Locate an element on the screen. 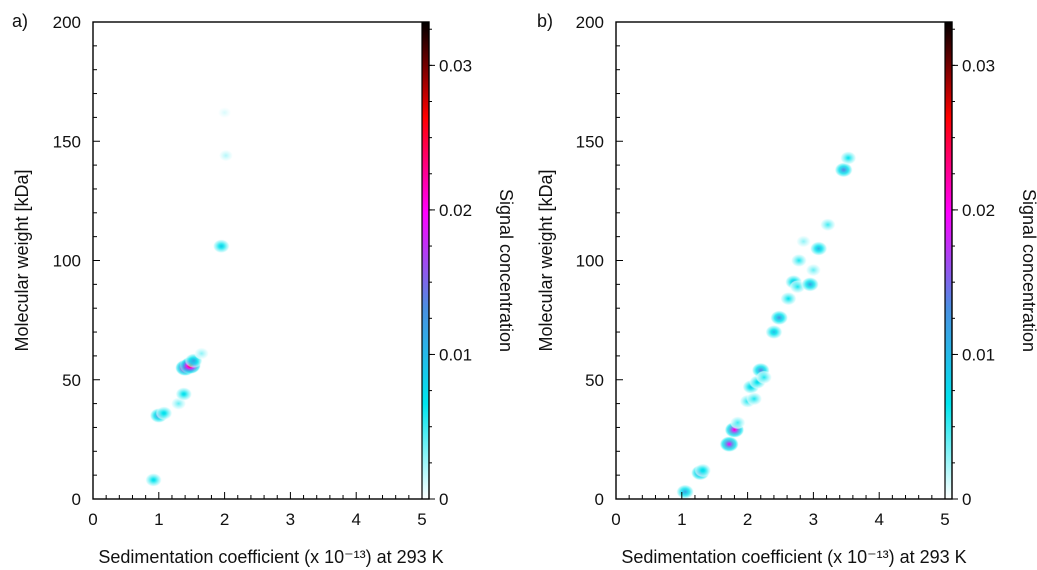 This screenshot has height=570, width=1037. panel-label: b) is located at coordinates (545, 21).